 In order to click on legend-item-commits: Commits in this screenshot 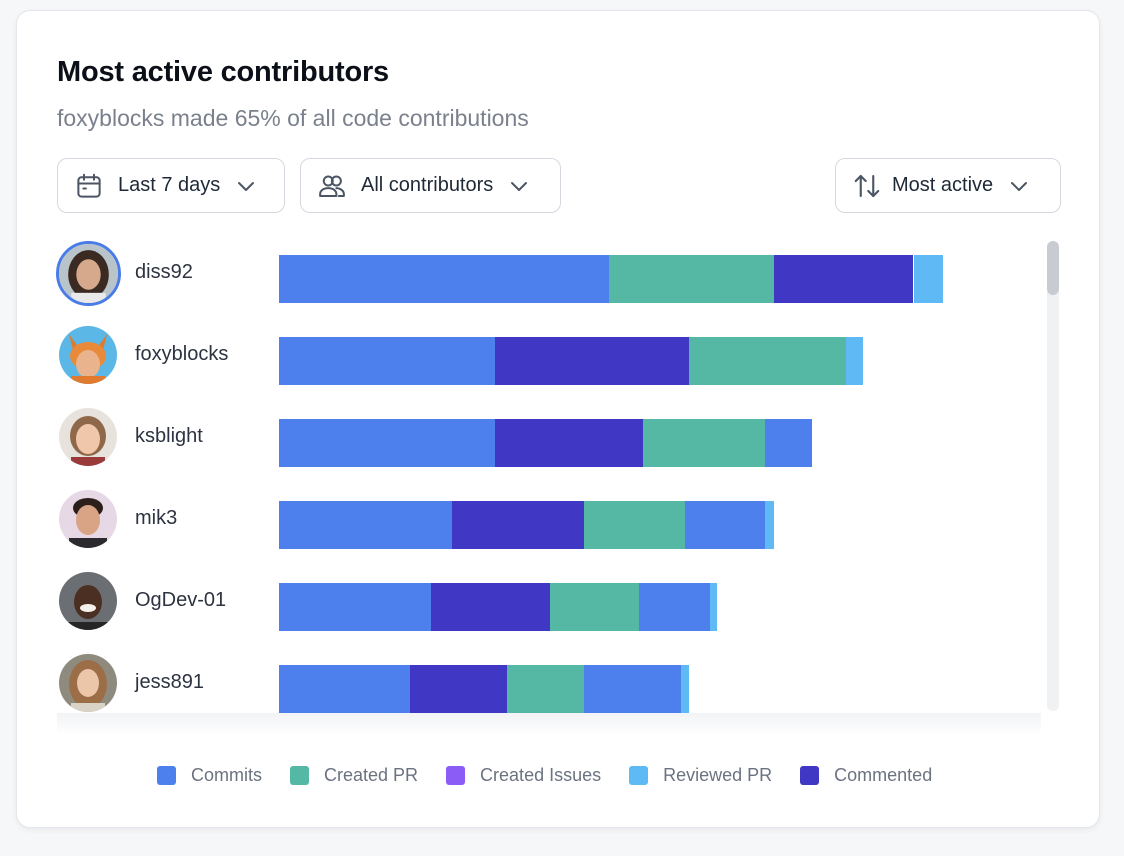, I will do `click(209, 775)`.